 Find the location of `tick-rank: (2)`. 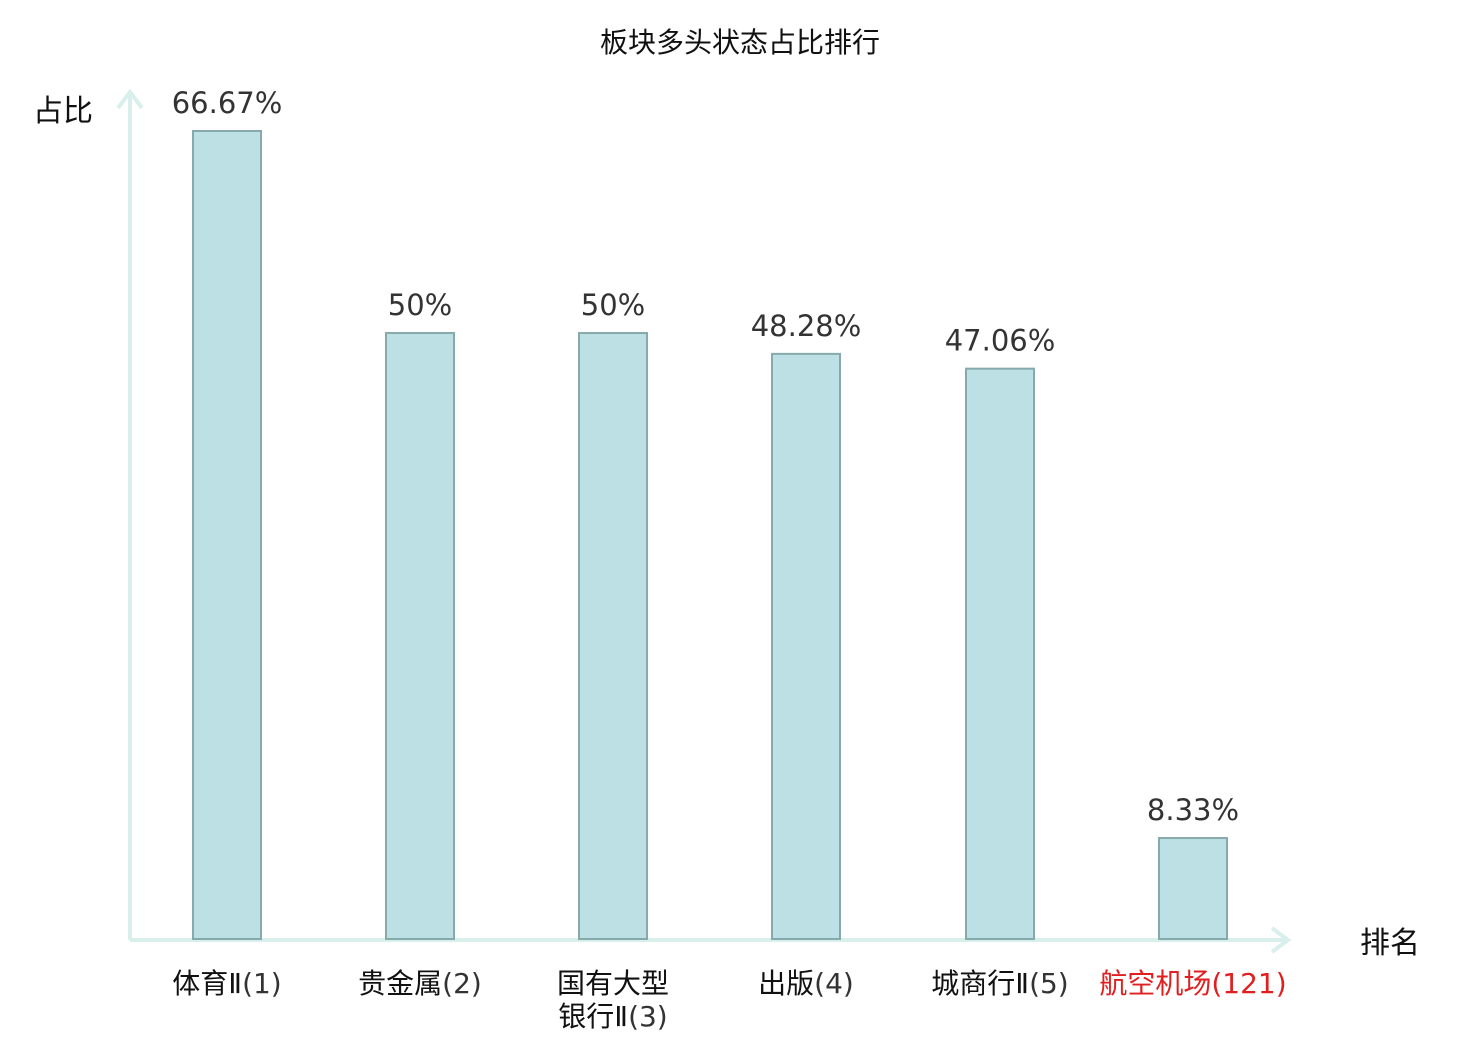

tick-rank: (2) is located at coordinates (462, 983).